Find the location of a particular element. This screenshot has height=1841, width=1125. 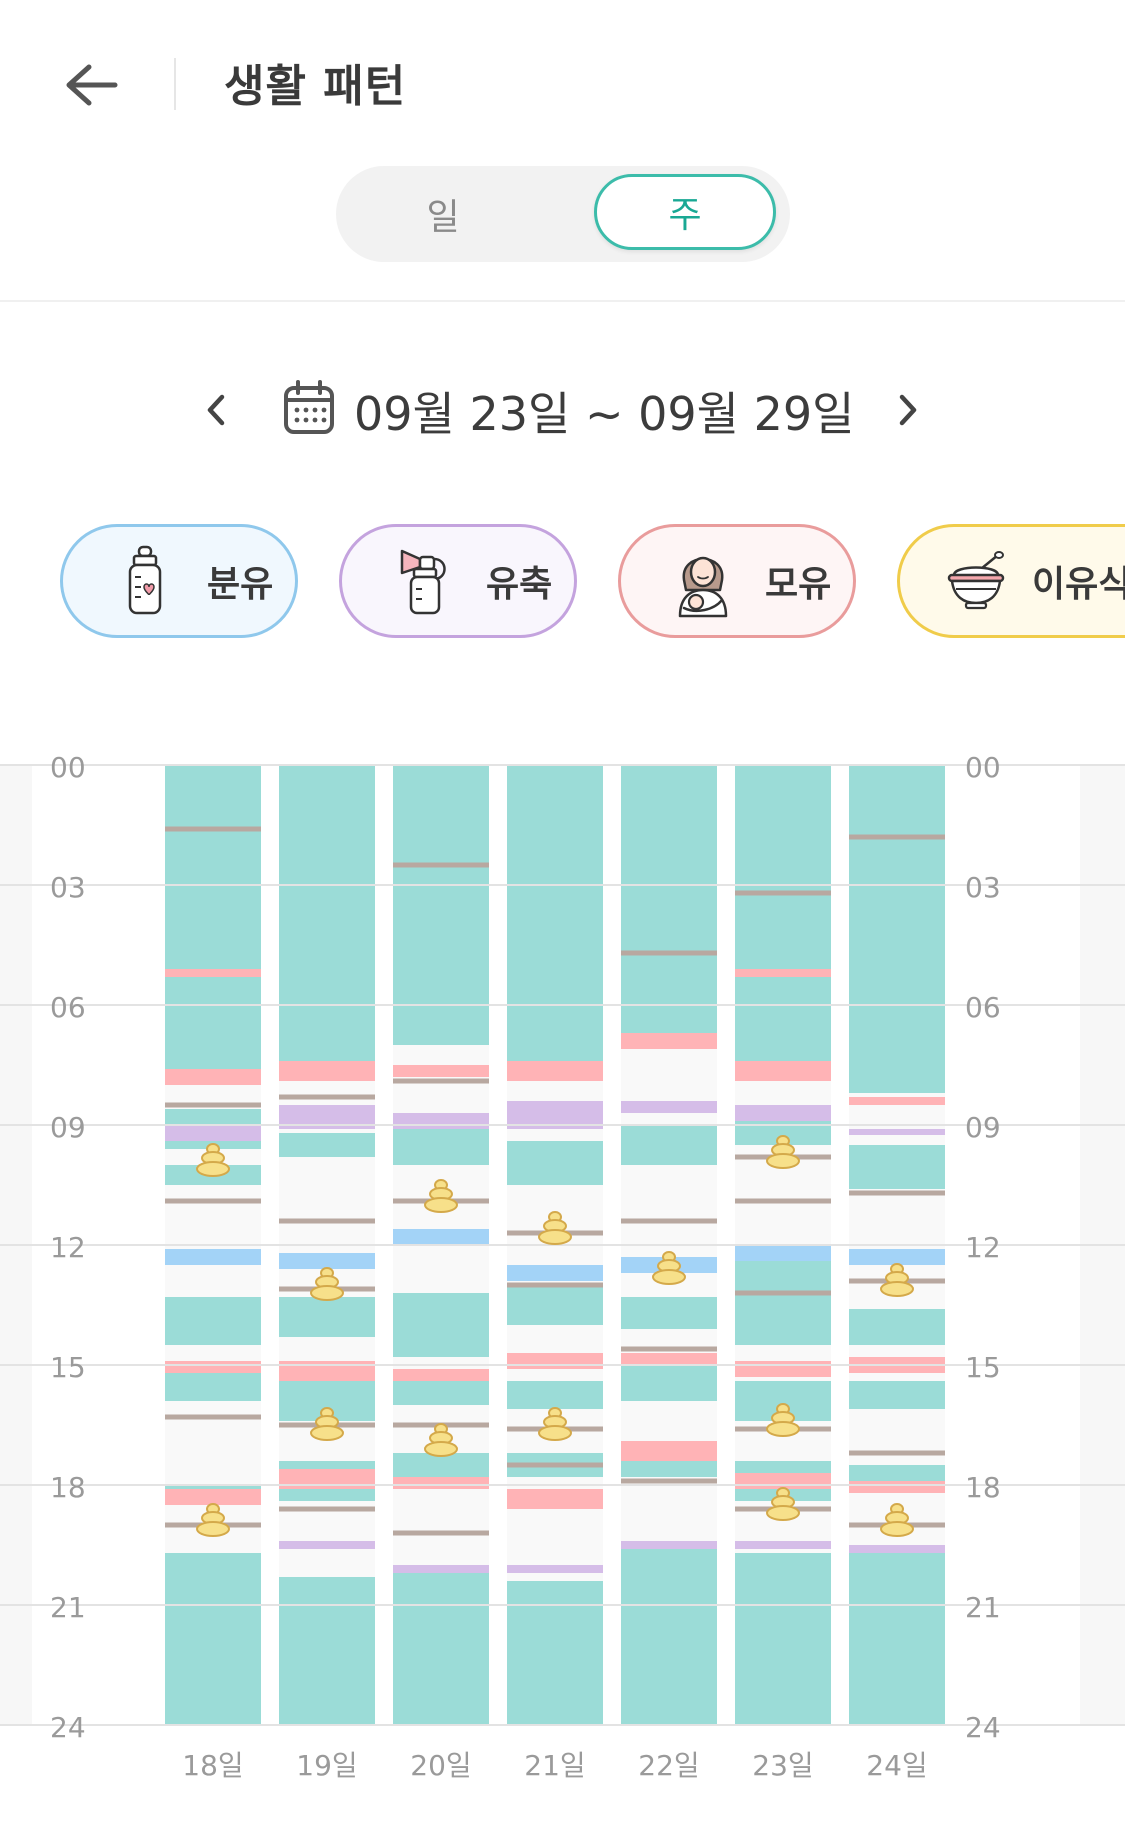

header-divider is located at coordinates (175, 84).